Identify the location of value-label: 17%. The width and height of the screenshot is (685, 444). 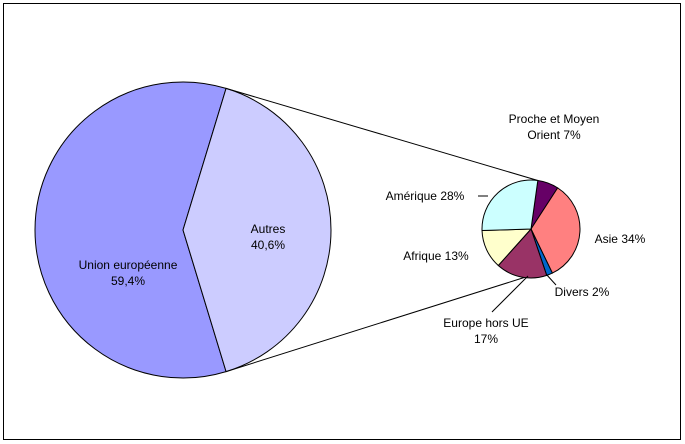
(486, 339).